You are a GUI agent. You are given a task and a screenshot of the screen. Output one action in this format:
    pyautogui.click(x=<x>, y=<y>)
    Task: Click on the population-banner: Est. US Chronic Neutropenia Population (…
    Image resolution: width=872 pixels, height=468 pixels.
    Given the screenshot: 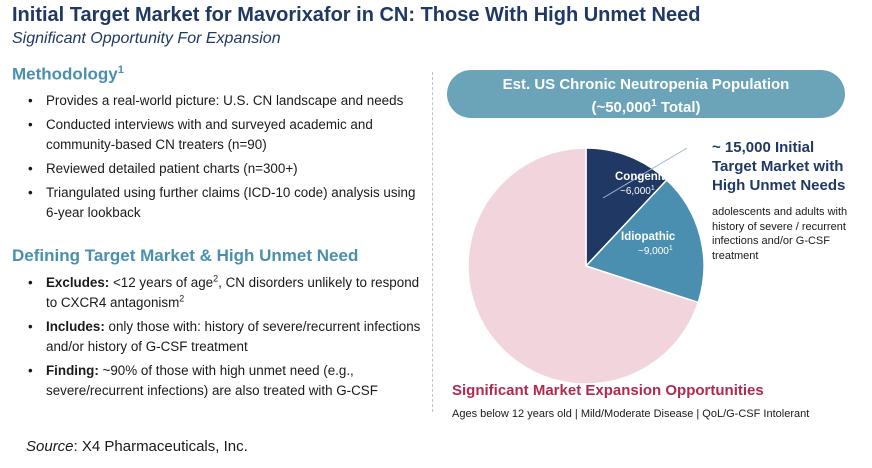 What is the action you would take?
    pyautogui.click(x=646, y=94)
    